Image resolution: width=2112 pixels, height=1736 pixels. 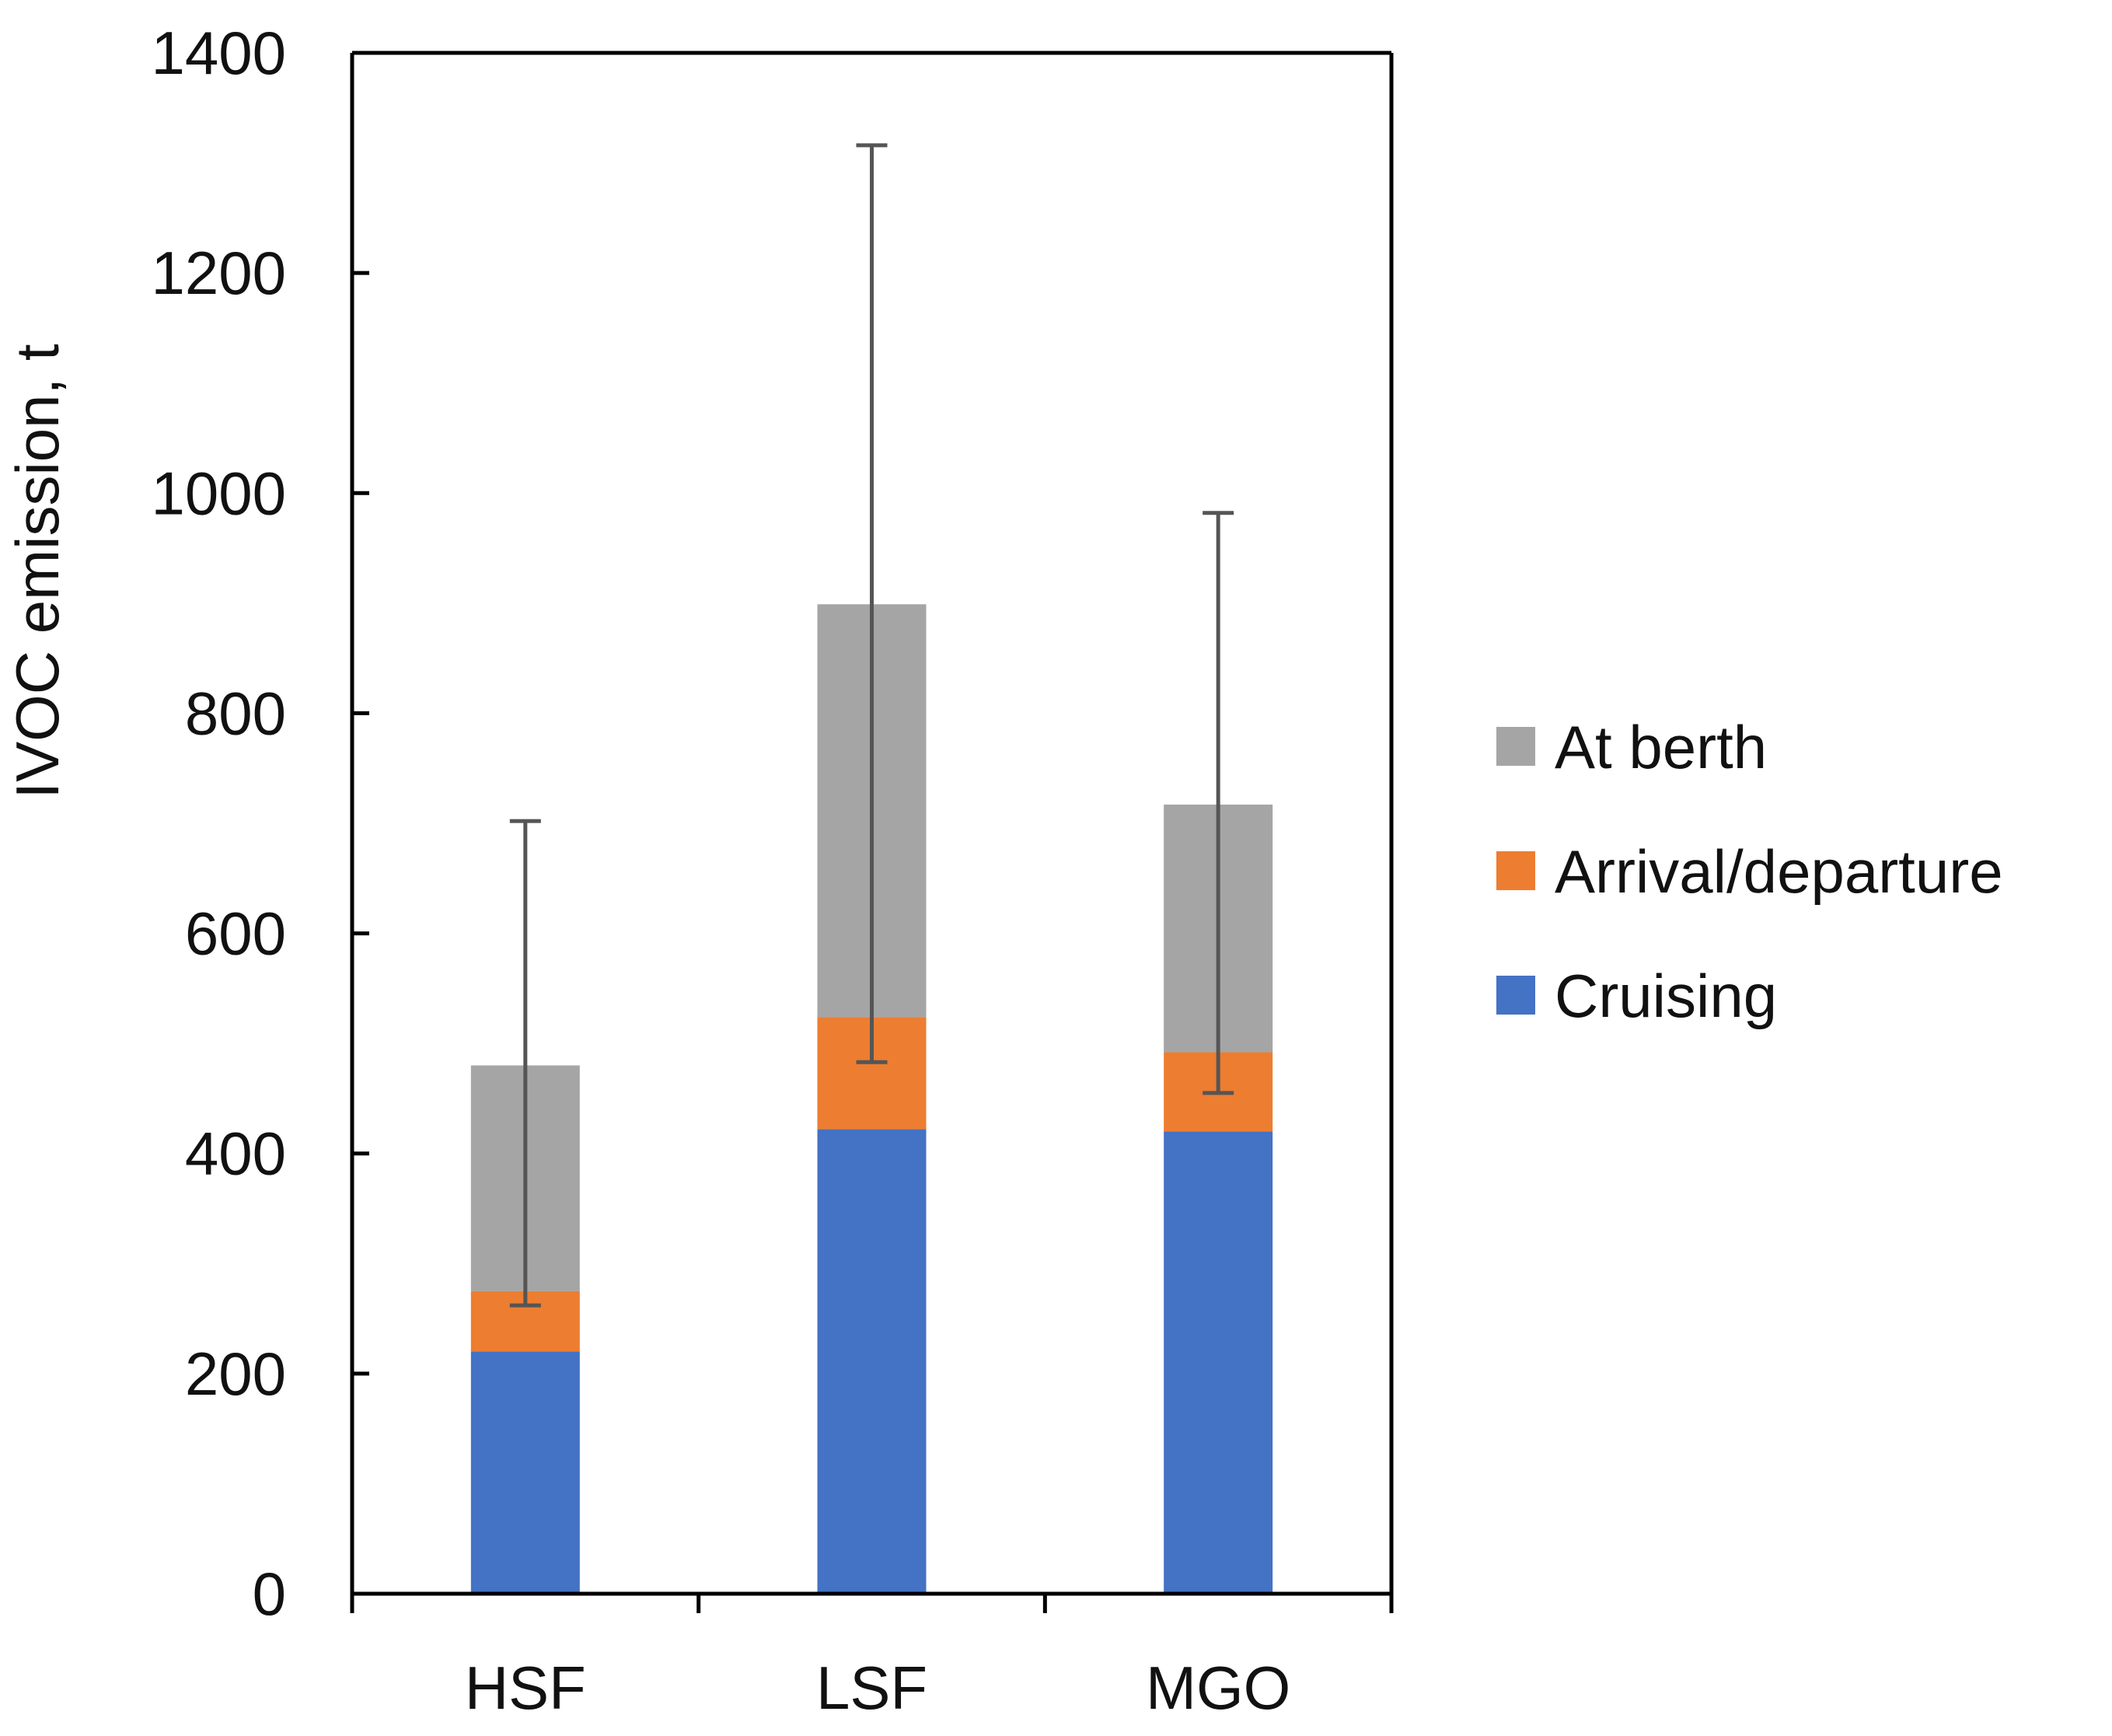 What do you see at coordinates (1661, 747) in the screenshot?
I see `legend-label: At berth` at bounding box center [1661, 747].